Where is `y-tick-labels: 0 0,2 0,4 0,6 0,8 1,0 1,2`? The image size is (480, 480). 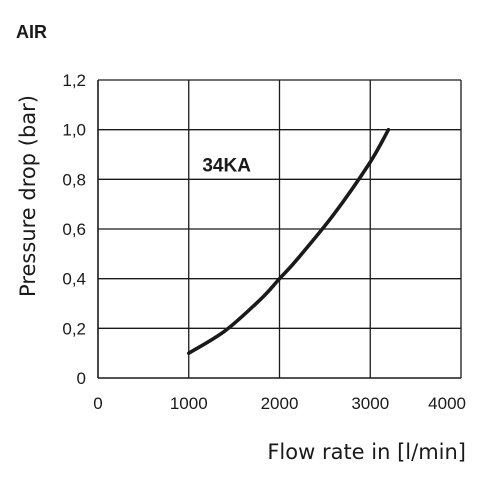
y-tick-labels: 0 0,2 0,4 0,6 0,8 1,0 1,2 is located at coordinates (74, 229).